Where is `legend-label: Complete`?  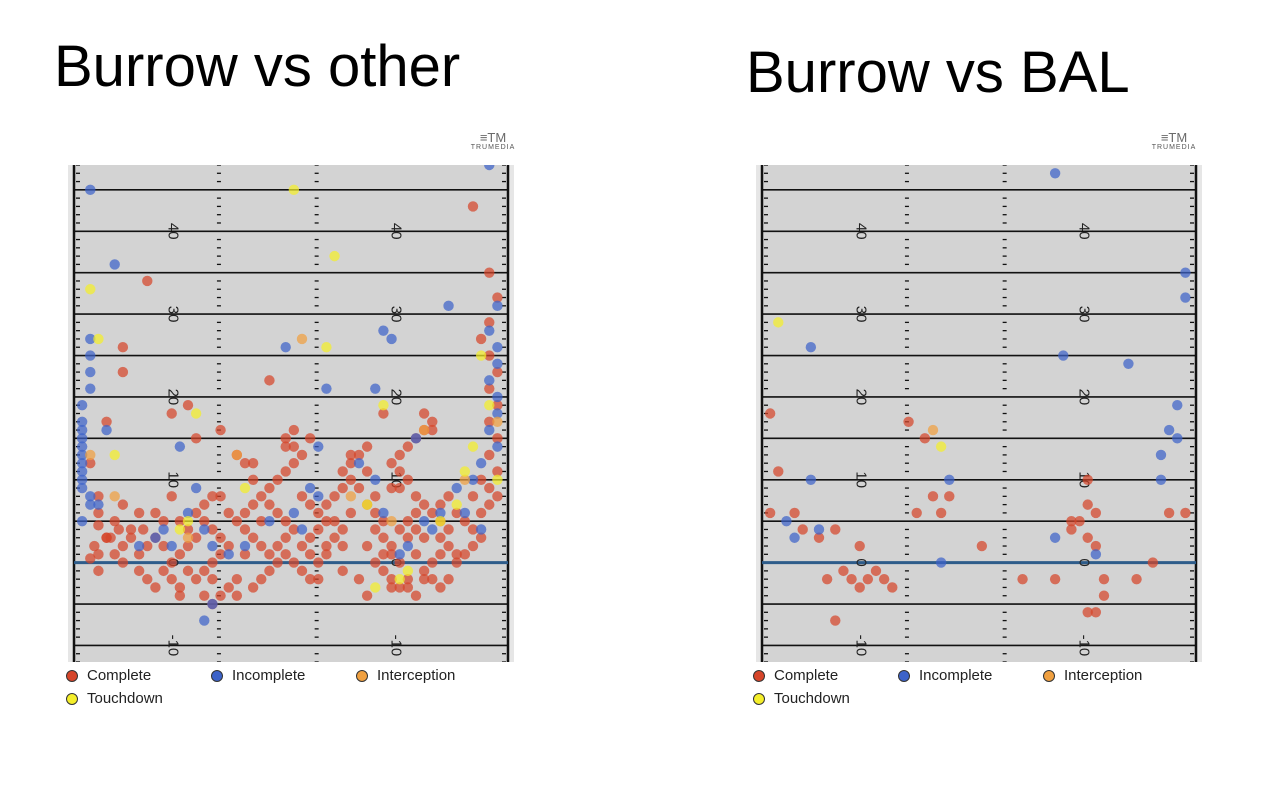 legend-label: Complete is located at coordinates (806, 675).